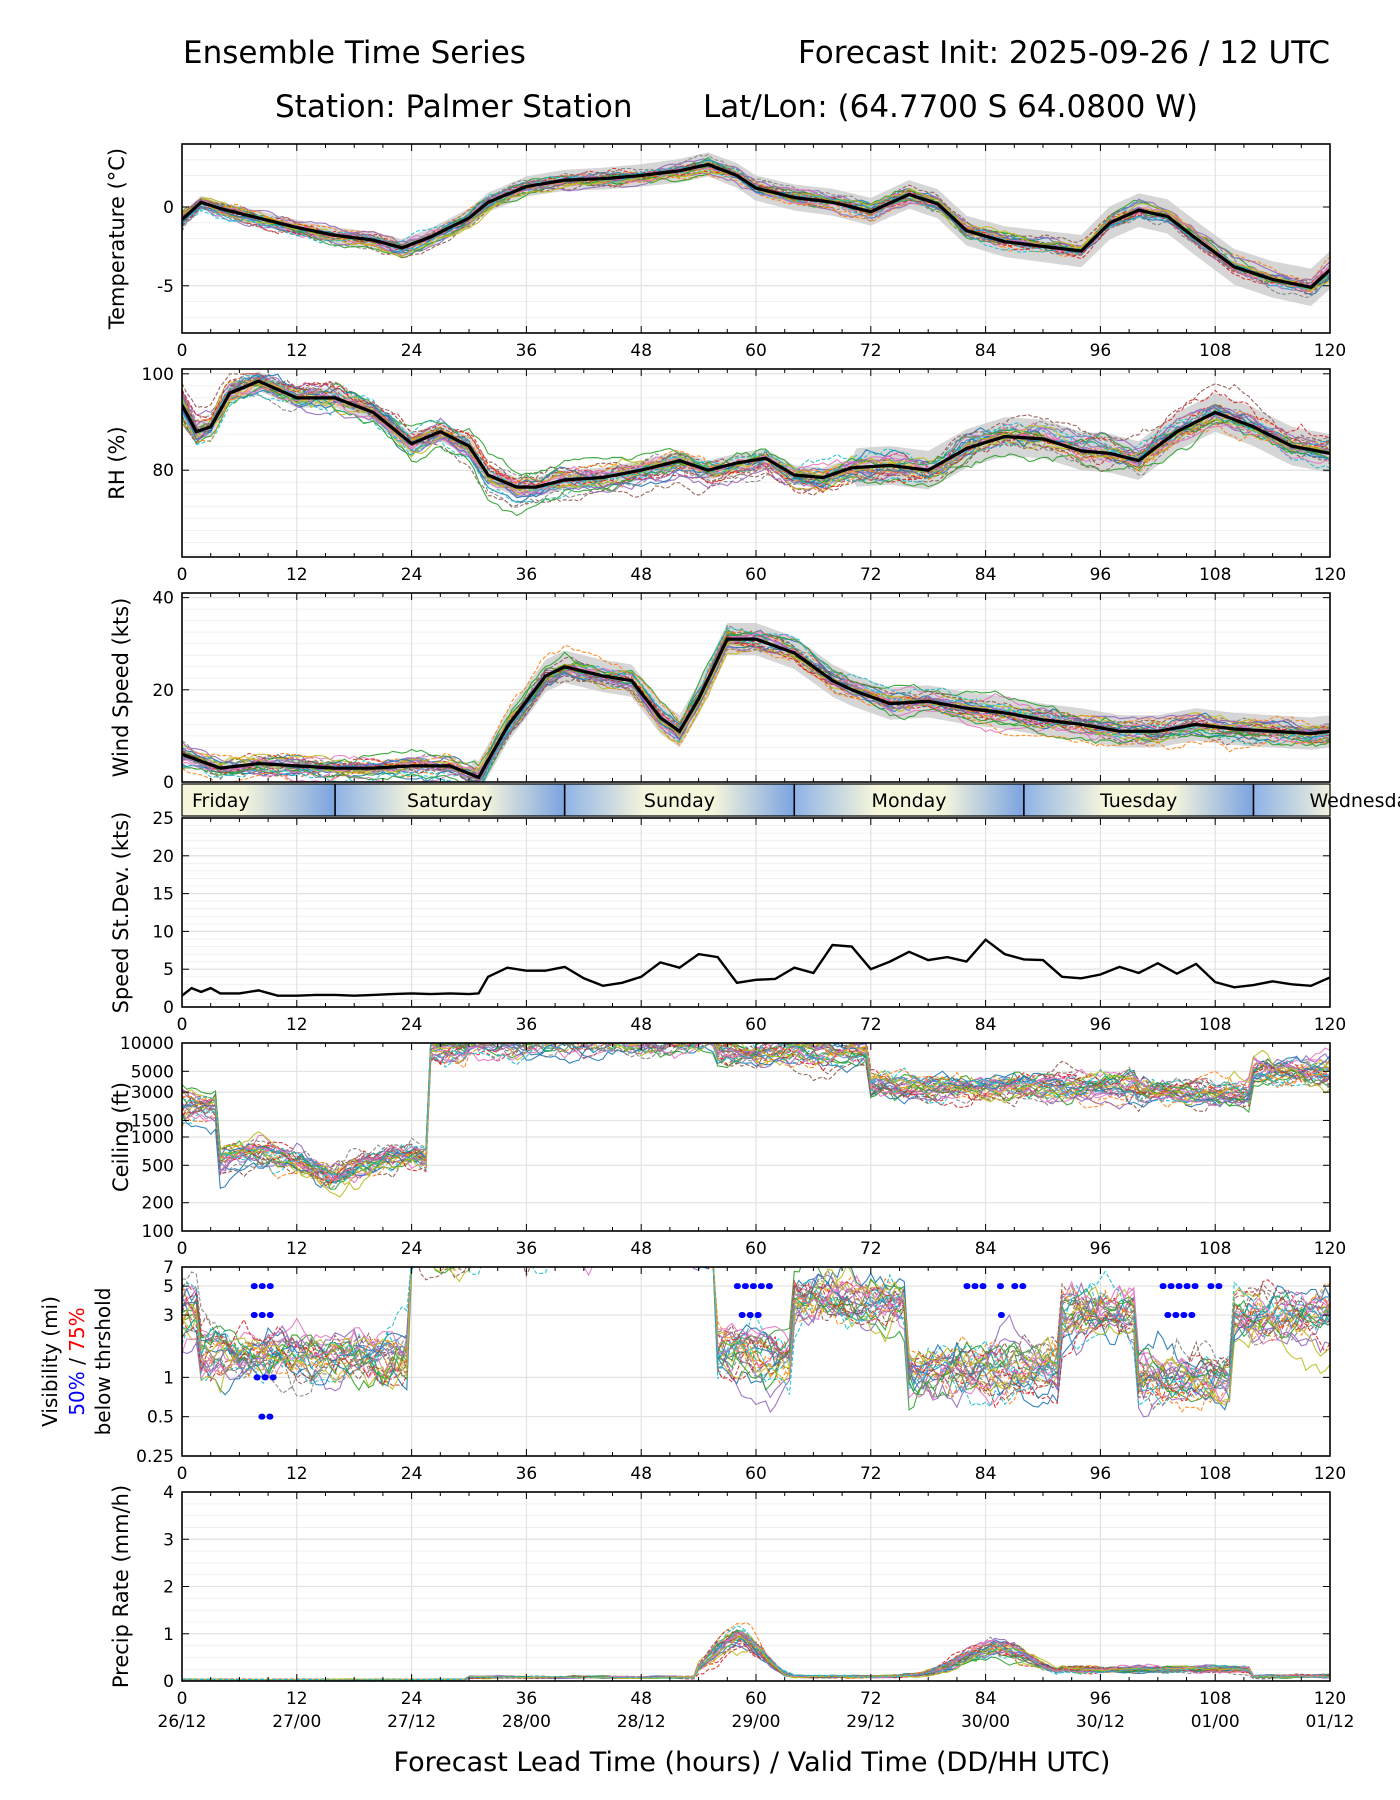  Describe the element at coordinates (121, 1586) in the screenshot. I see `y-axis-label: Precip Rate (mm/h)` at that location.